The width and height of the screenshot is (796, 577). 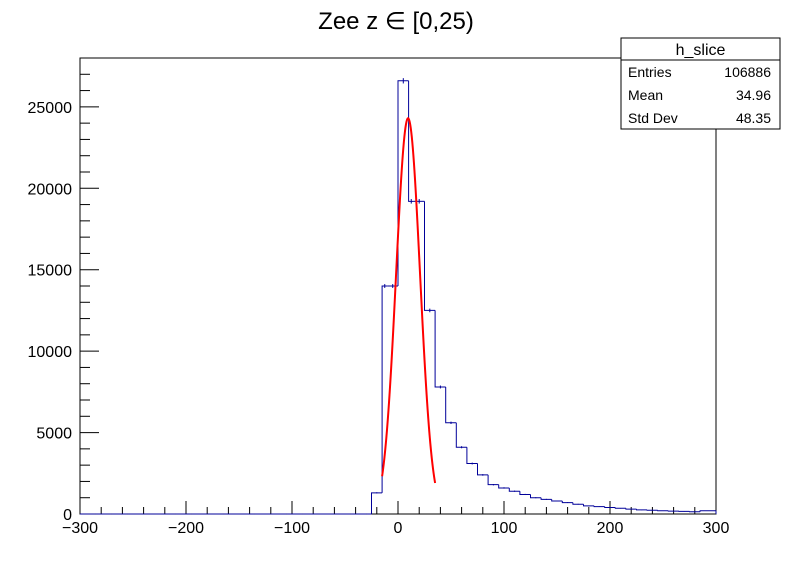 What do you see at coordinates (398, 528) in the screenshot?
I see `x-tick-label: 0` at bounding box center [398, 528].